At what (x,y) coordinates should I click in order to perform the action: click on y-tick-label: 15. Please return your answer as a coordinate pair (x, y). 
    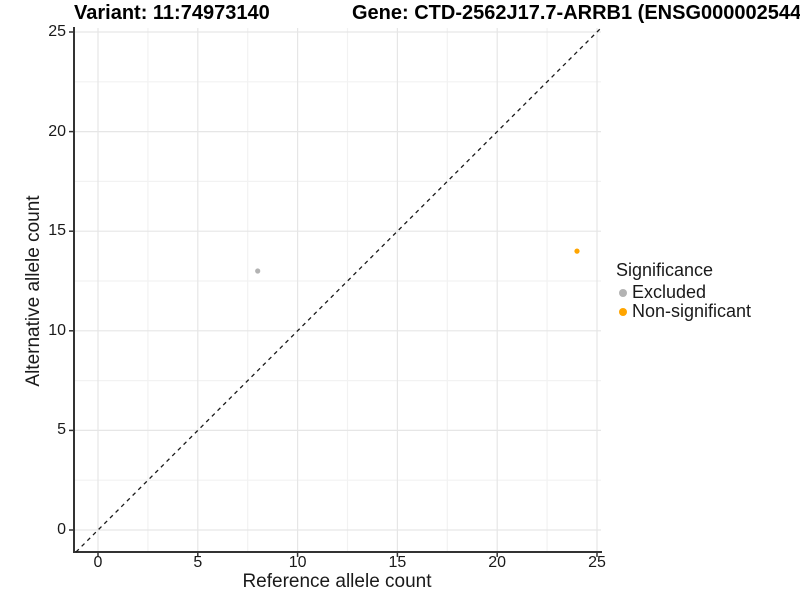
    Looking at the image, I should click on (57, 231).